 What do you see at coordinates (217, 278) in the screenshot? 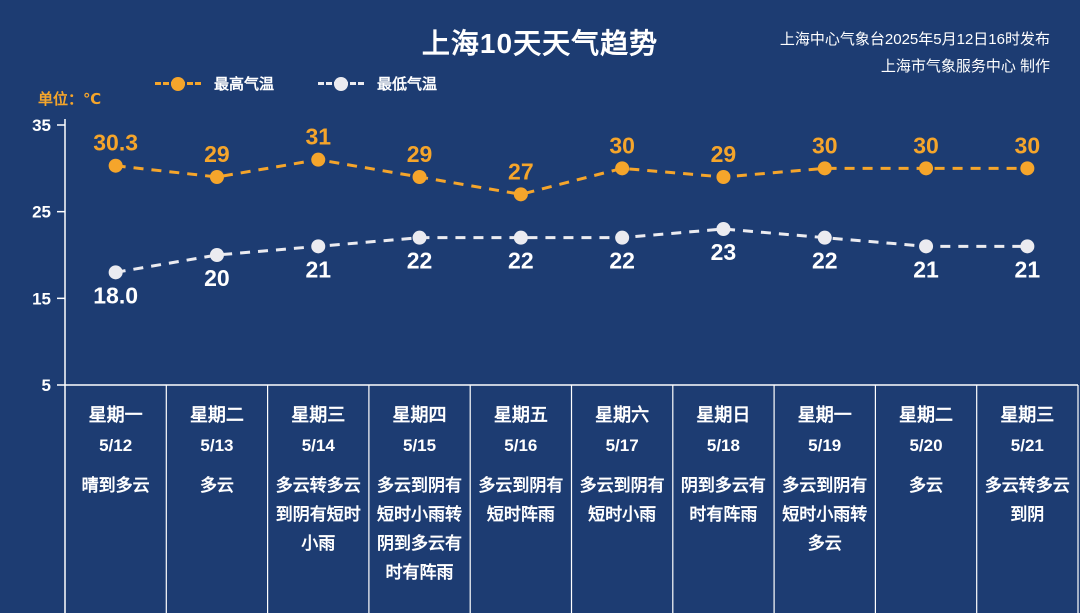
I see `low-temp-value-label: 20` at bounding box center [217, 278].